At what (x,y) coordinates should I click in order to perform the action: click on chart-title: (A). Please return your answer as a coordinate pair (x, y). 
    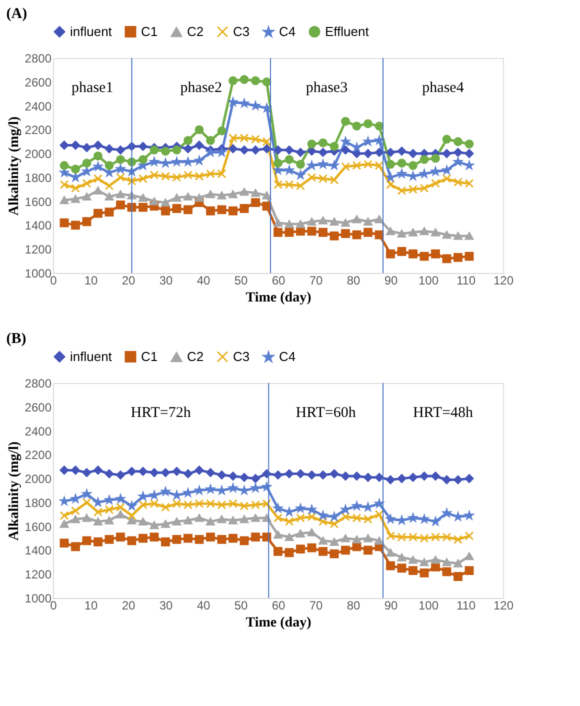
    Looking at the image, I should click on (17, 14).